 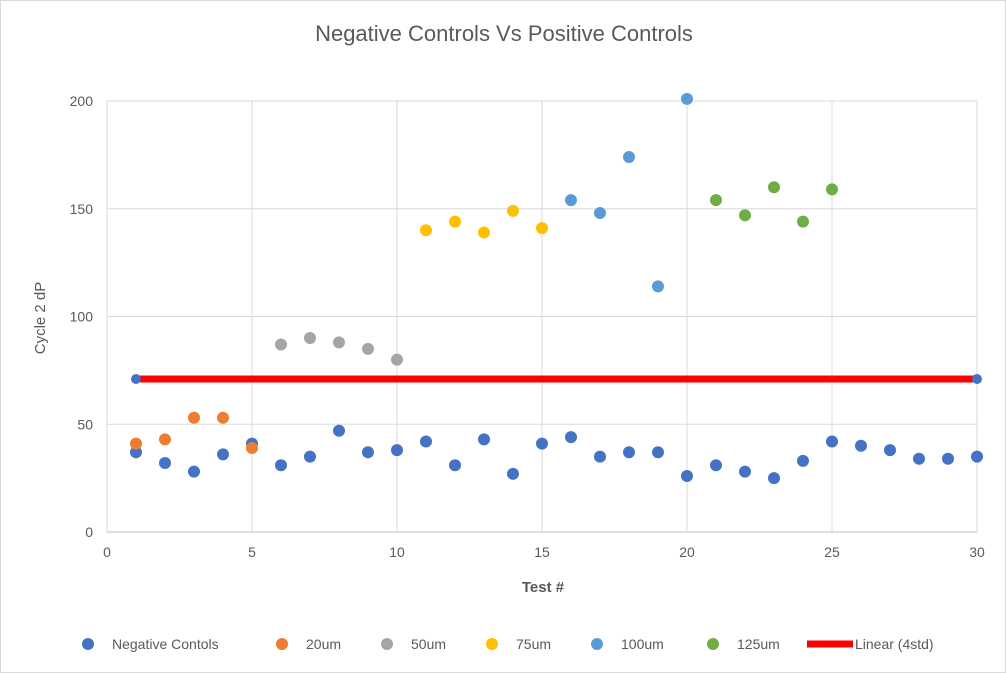 What do you see at coordinates (428, 644) in the screenshot?
I see `legend-label: 50um` at bounding box center [428, 644].